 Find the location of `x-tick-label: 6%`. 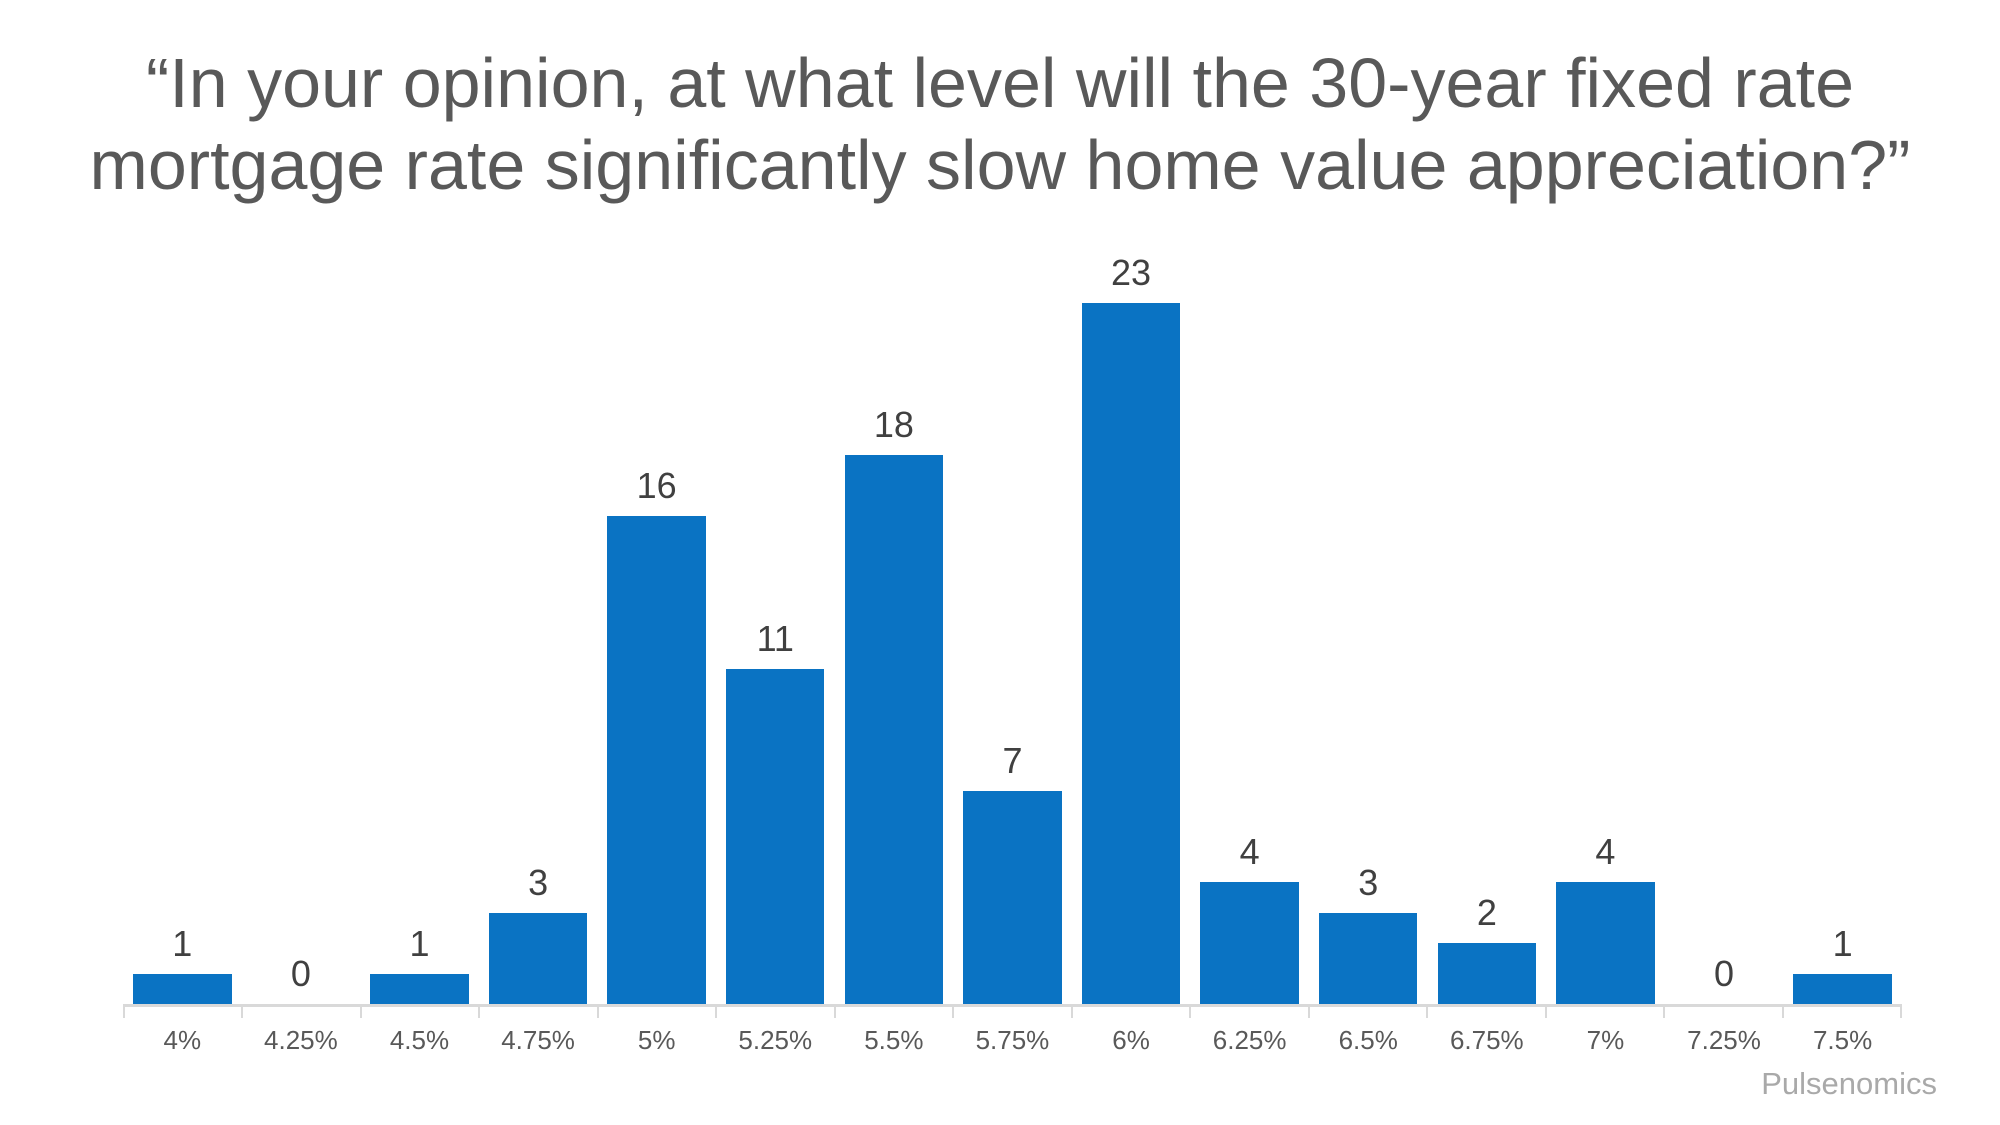

x-tick-label: 6% is located at coordinates (1131, 1040).